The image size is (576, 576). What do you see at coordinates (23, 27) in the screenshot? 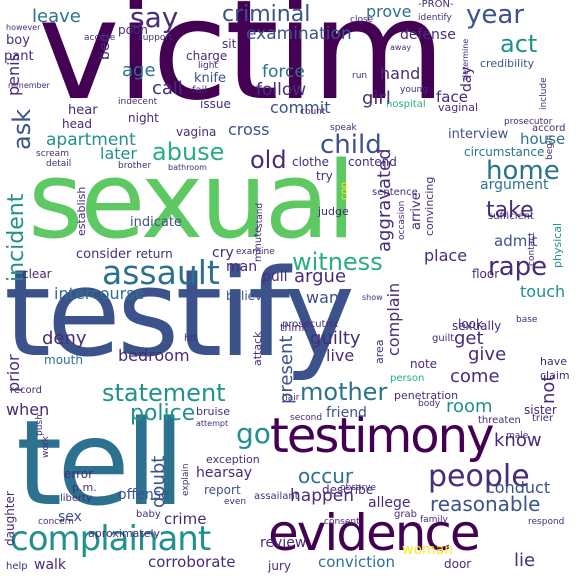
I see `word-however: however` at bounding box center [23, 27].